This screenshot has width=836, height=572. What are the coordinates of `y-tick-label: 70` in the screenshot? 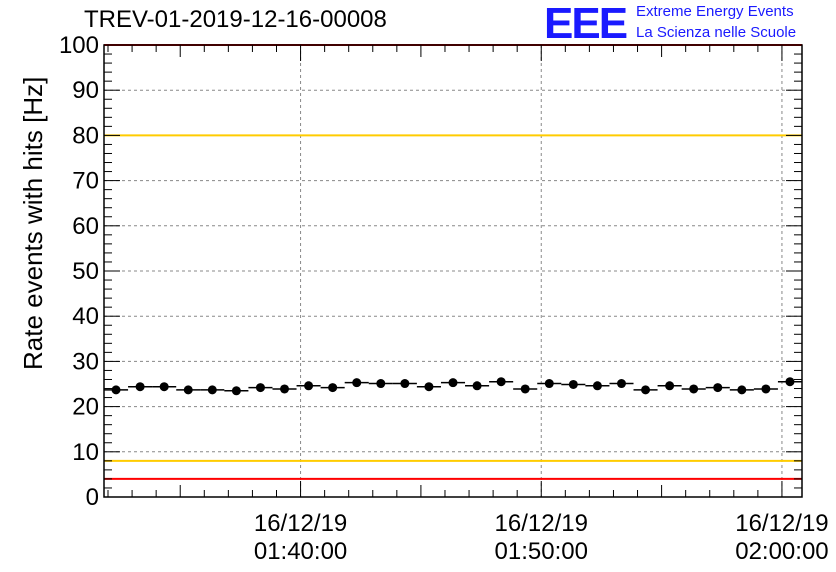 It's located at (85, 181).